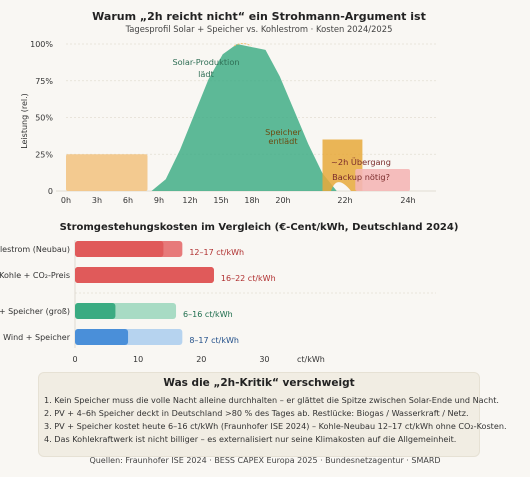 The height and width of the screenshot is (477, 530). Describe the element at coordinates (220, 200) in the screenshot. I see `profile-x-tick: 15h` at that location.